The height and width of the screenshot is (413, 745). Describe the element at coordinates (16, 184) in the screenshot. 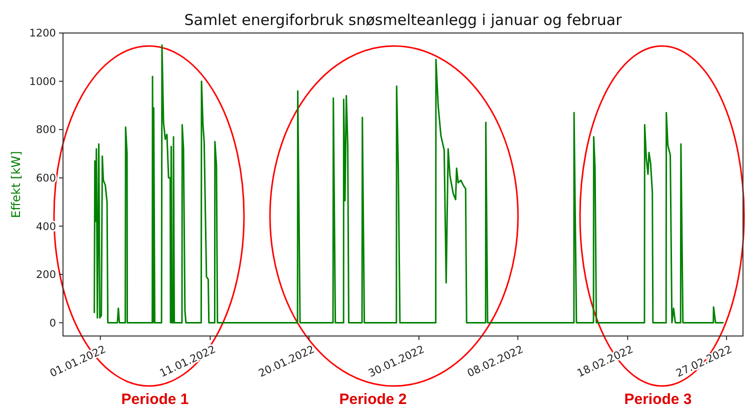

I see `y-axis-title: Effekt [kW]` at that location.